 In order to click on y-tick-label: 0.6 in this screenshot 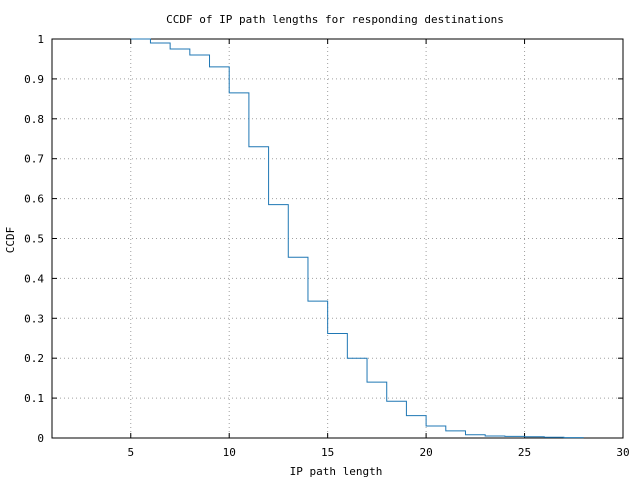, I will do `click(34, 199)`.